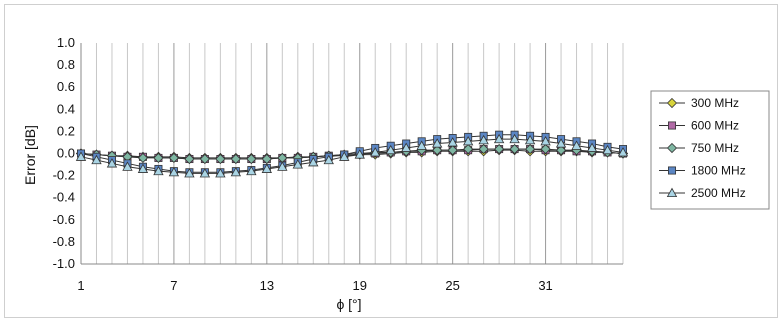 Image resolution: width=784 pixels, height=324 pixels. I want to click on y-tick-label: 0.2, so click(66, 130).